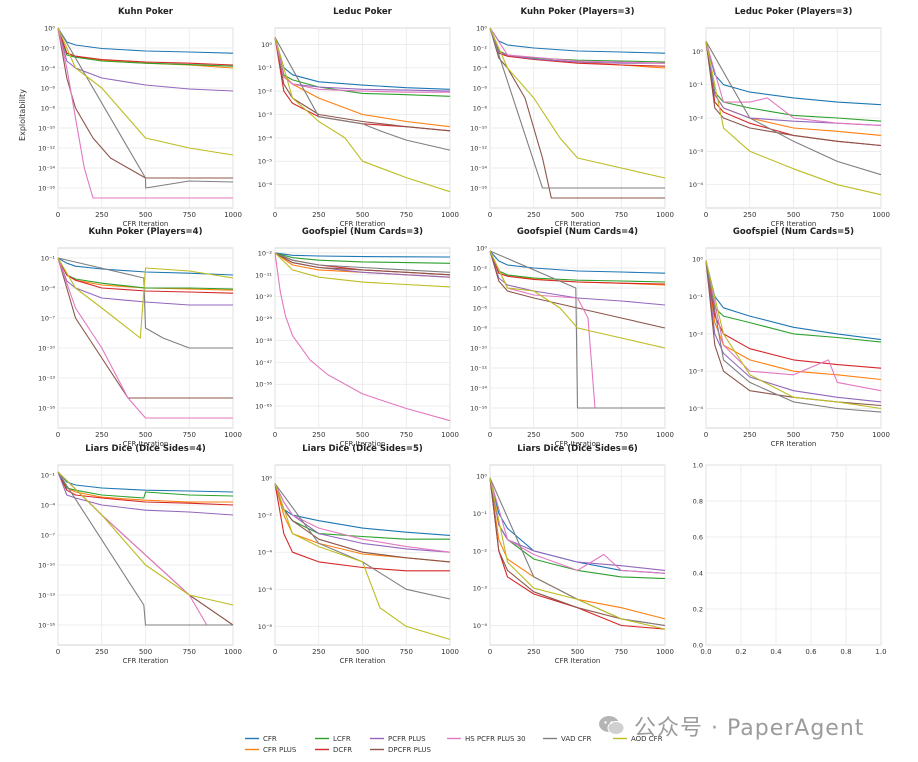 The image size is (918, 762). I want to click on legend-item: DCFR, so click(333, 750).